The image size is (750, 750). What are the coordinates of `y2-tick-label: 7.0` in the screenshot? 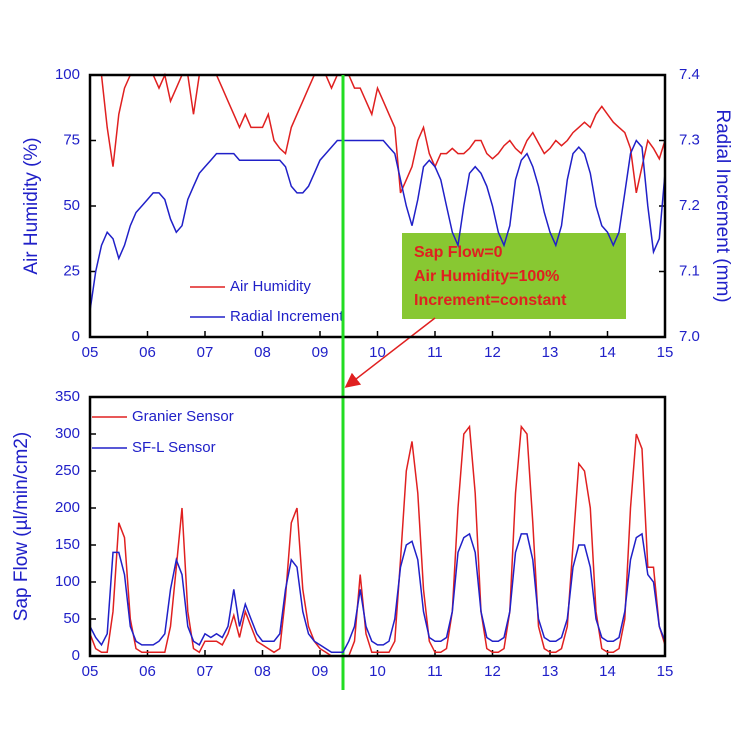 It's located at (689, 336).